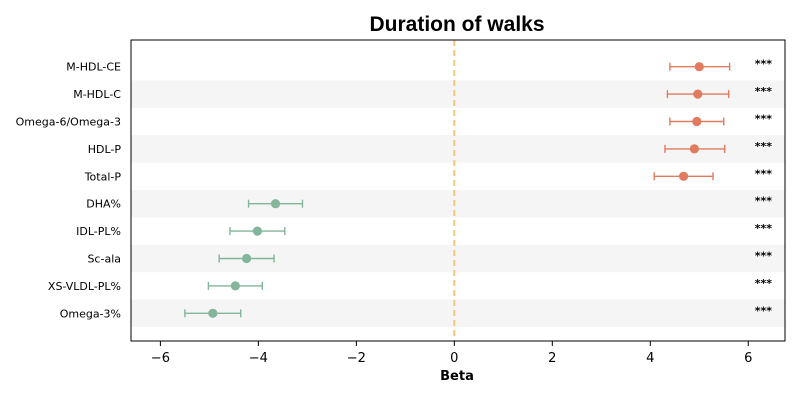 This screenshot has height=400, width=800. Describe the element at coordinates (457, 376) in the screenshot. I see `x-axis-label: Beta` at that location.